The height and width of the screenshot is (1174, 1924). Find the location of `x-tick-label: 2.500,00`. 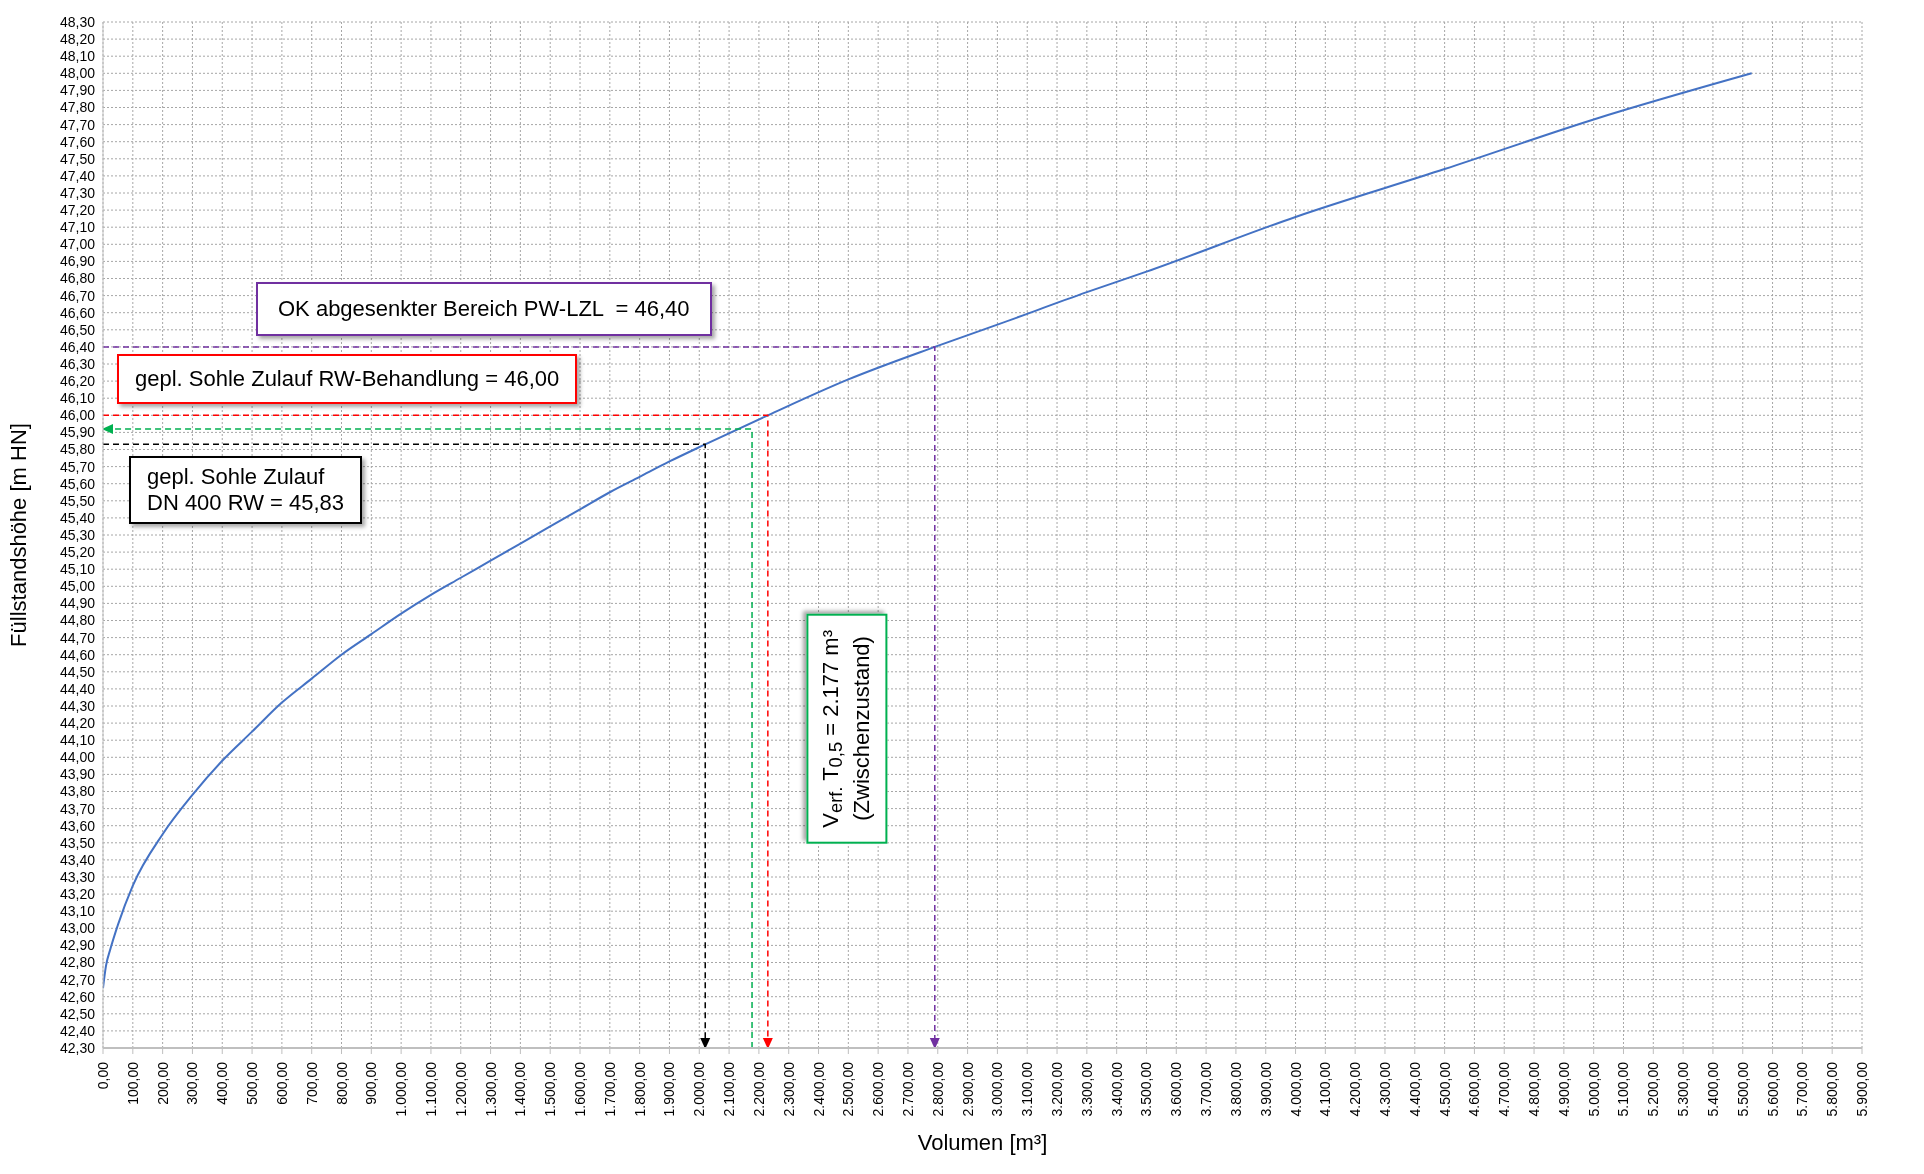

x-tick-label: 2.500,00 is located at coordinates (848, 1089).